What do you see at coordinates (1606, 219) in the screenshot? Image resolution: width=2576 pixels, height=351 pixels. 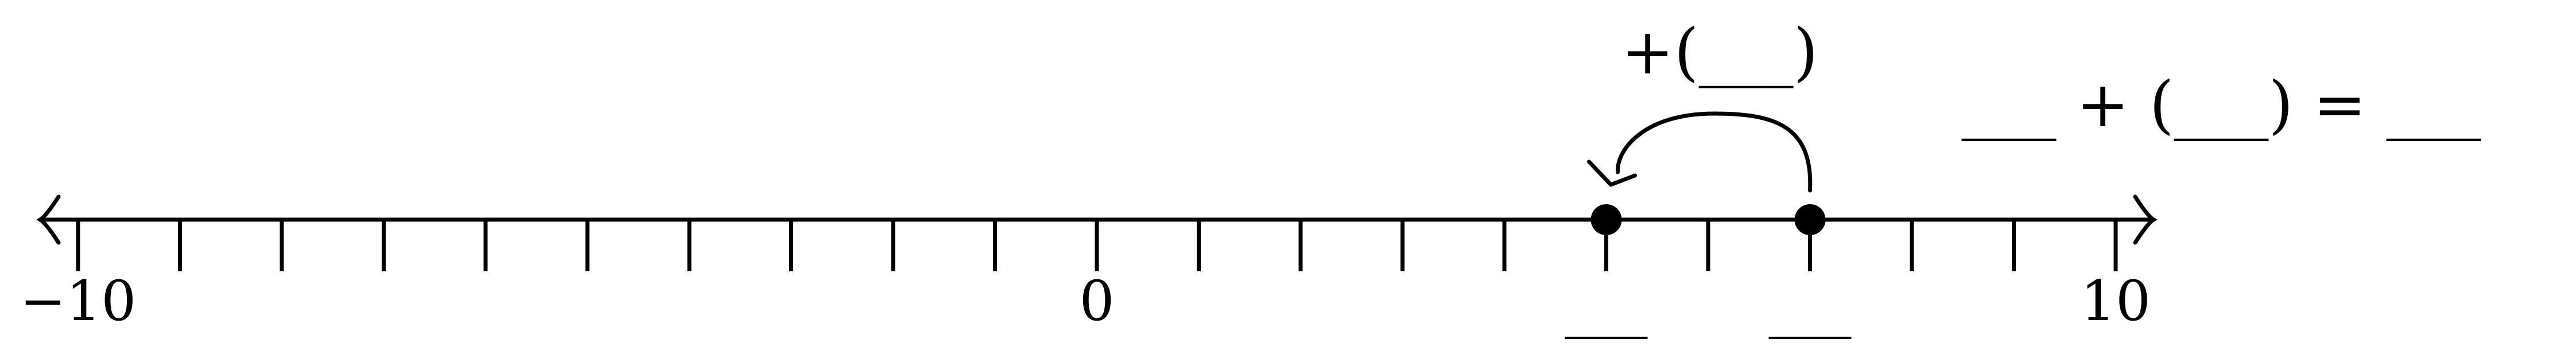 I see `point-start` at bounding box center [1606, 219].